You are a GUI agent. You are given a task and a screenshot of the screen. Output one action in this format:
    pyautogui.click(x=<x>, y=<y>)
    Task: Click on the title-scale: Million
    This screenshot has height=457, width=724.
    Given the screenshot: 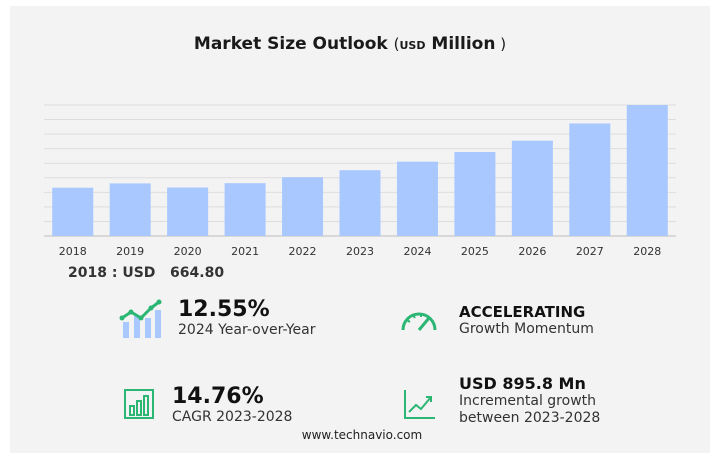 What is the action you would take?
    pyautogui.click(x=463, y=44)
    